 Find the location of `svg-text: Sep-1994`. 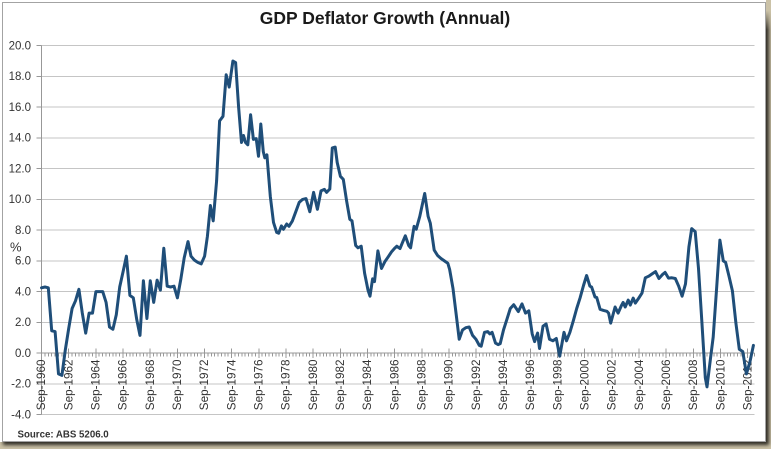

svg-text: Sep-1994 is located at coordinates (503, 384).